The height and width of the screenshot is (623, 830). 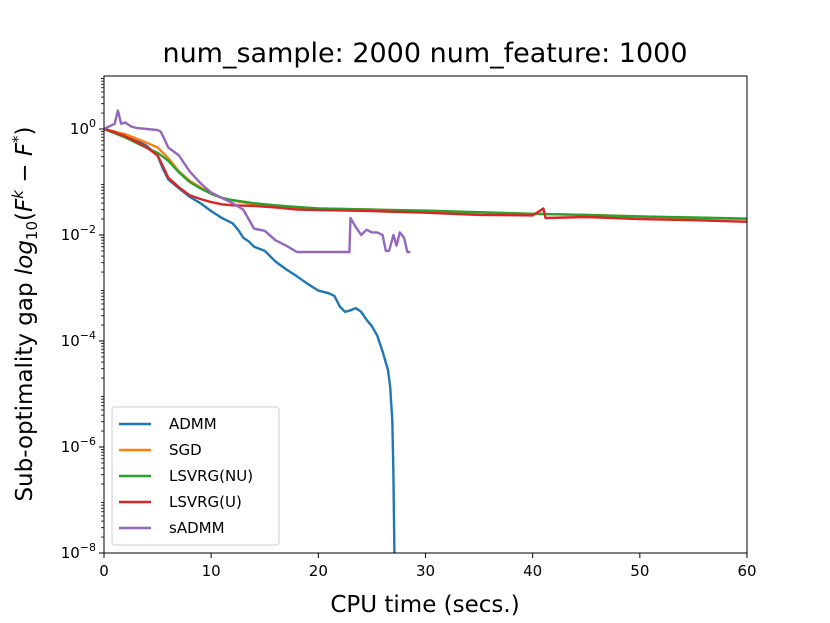 I want to click on legend-label: sADMM, so click(x=197, y=528).